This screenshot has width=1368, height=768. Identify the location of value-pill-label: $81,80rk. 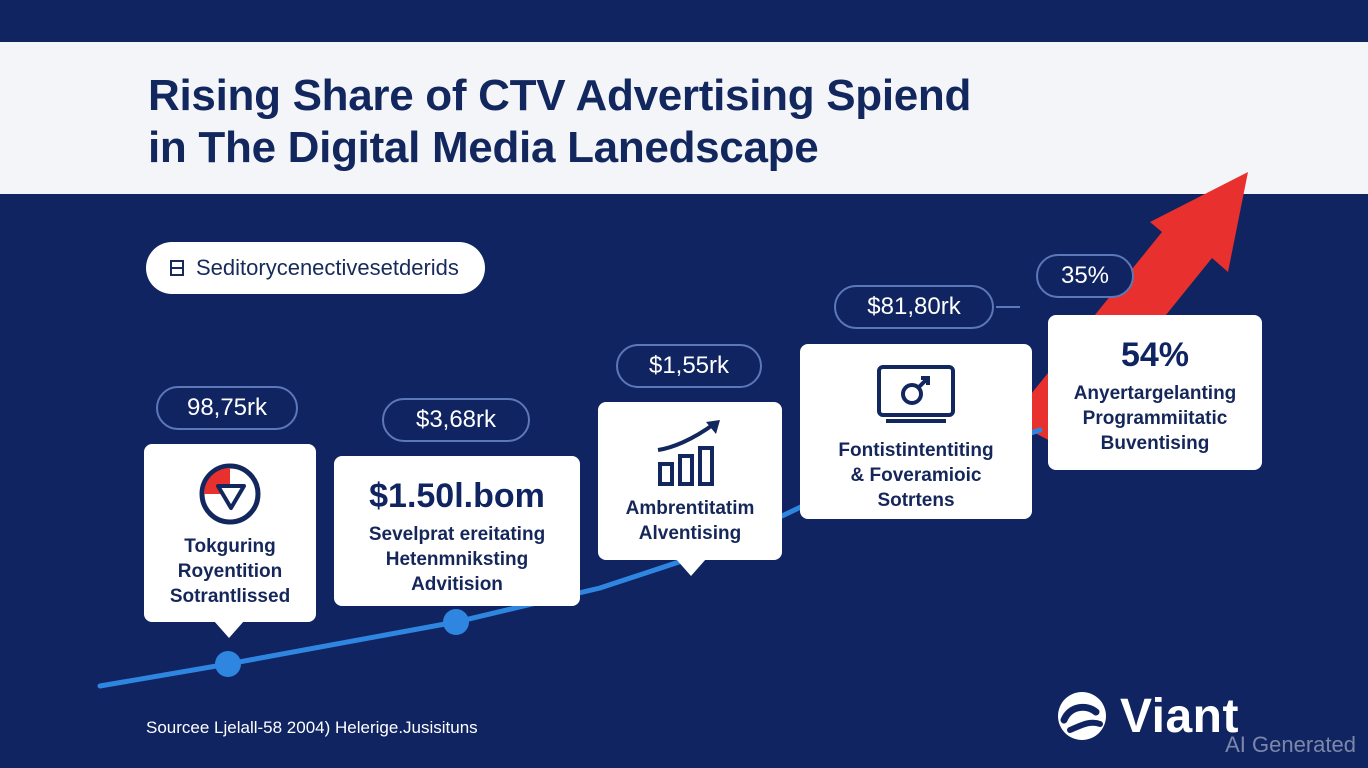
(914, 306).